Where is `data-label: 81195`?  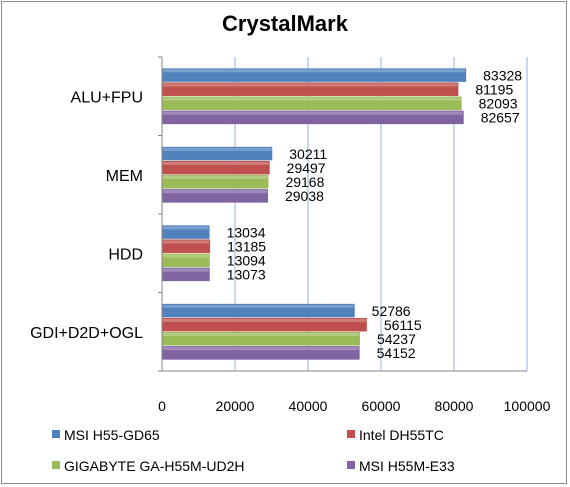 data-label: 81195 is located at coordinates (494, 89).